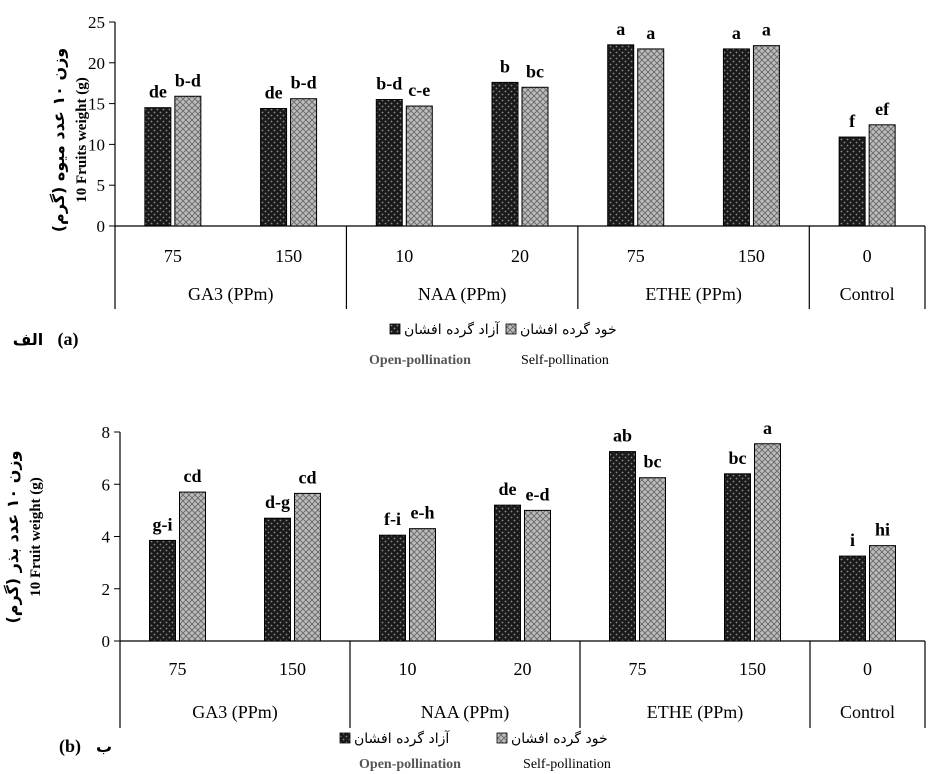 Image resolution: width=931 pixels, height=774 pixels. I want to click on ylabel-b-fa: وزن ۱۰ عدد بذر (گرم), so click(12, 536).